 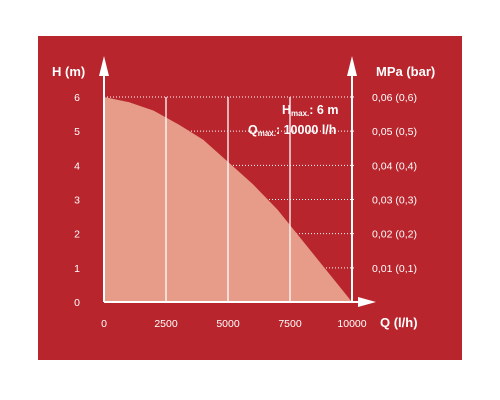 What do you see at coordinates (405, 71) in the screenshot?
I see `y-axis-right-title: MPa (bar)` at bounding box center [405, 71].